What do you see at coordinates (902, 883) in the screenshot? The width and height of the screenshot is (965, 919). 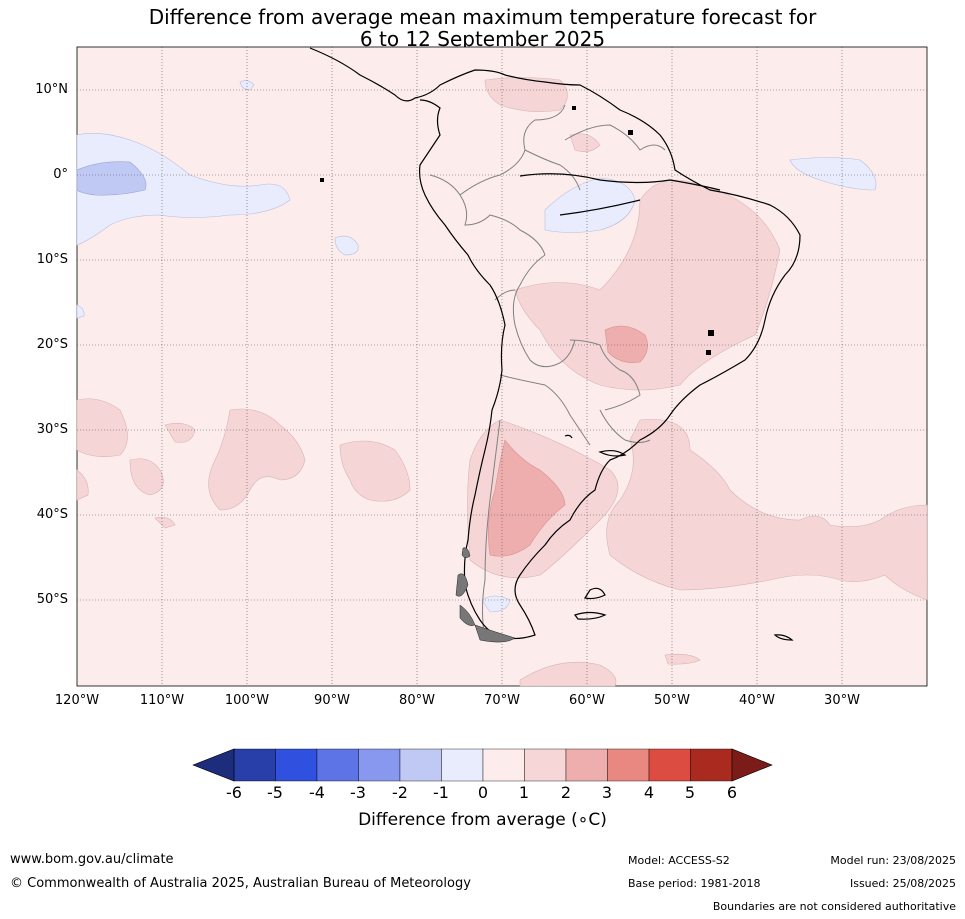 I see `issued-text: Issued: 25/08/2025` at bounding box center [902, 883].